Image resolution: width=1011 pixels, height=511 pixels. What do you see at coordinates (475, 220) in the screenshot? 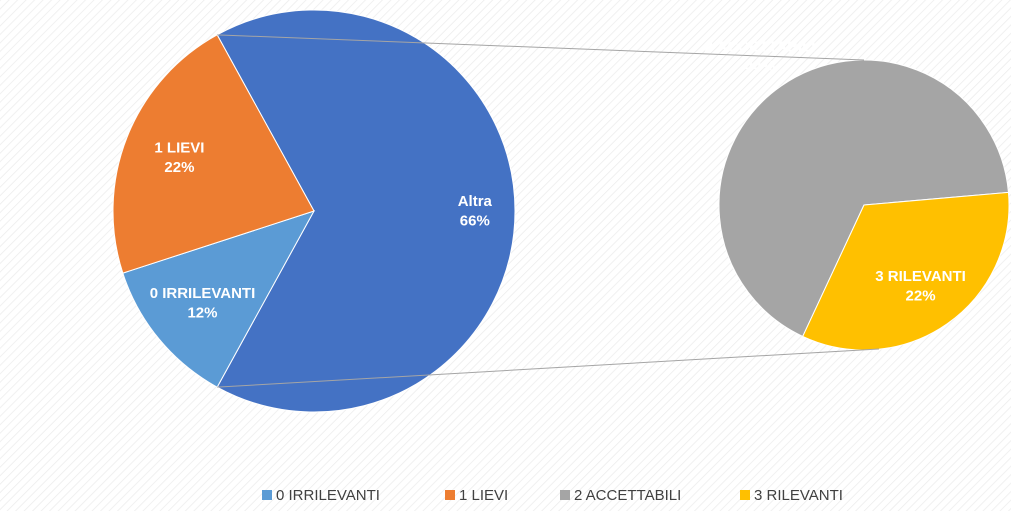
I see `label-value: 66%` at bounding box center [475, 220].